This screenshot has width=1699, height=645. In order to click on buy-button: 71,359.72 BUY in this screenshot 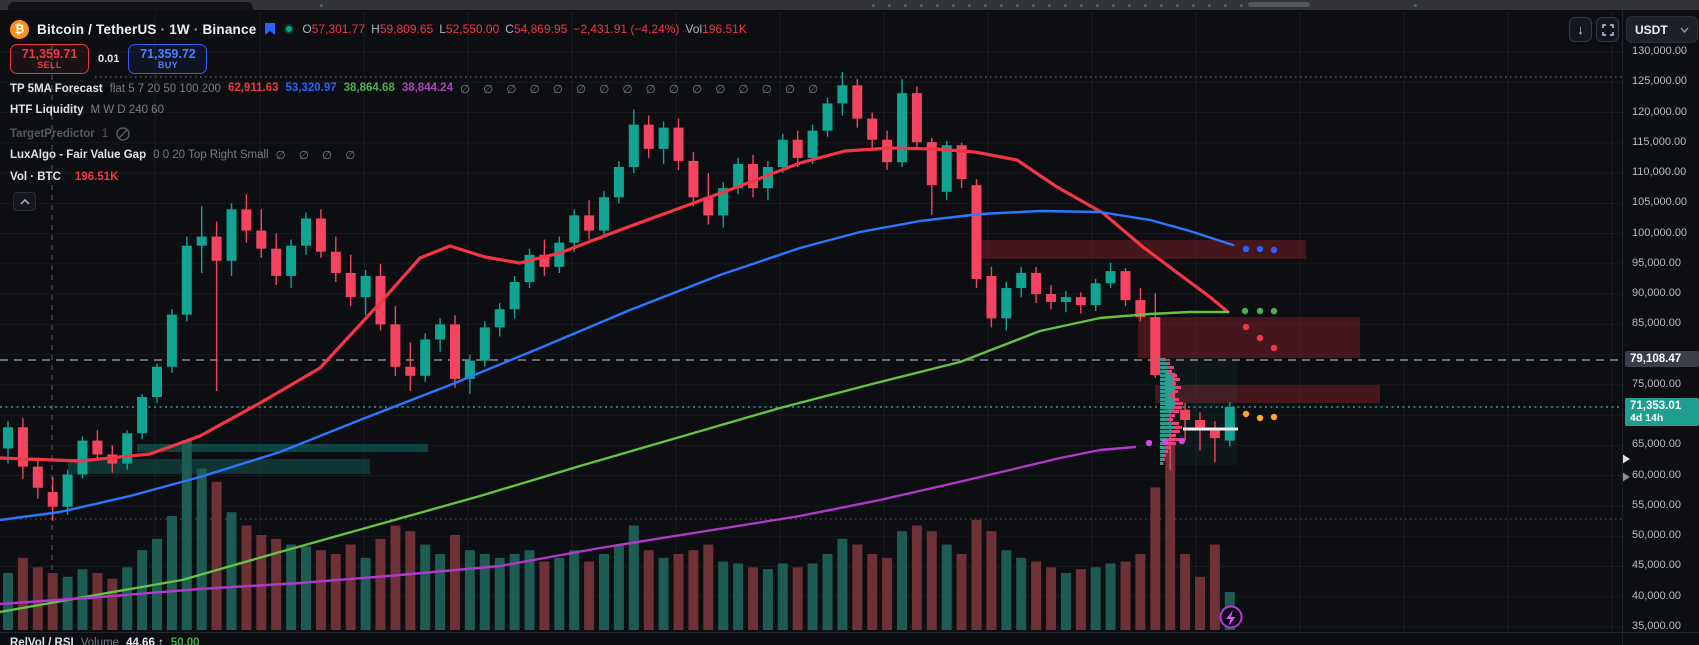, I will do `click(168, 59)`.